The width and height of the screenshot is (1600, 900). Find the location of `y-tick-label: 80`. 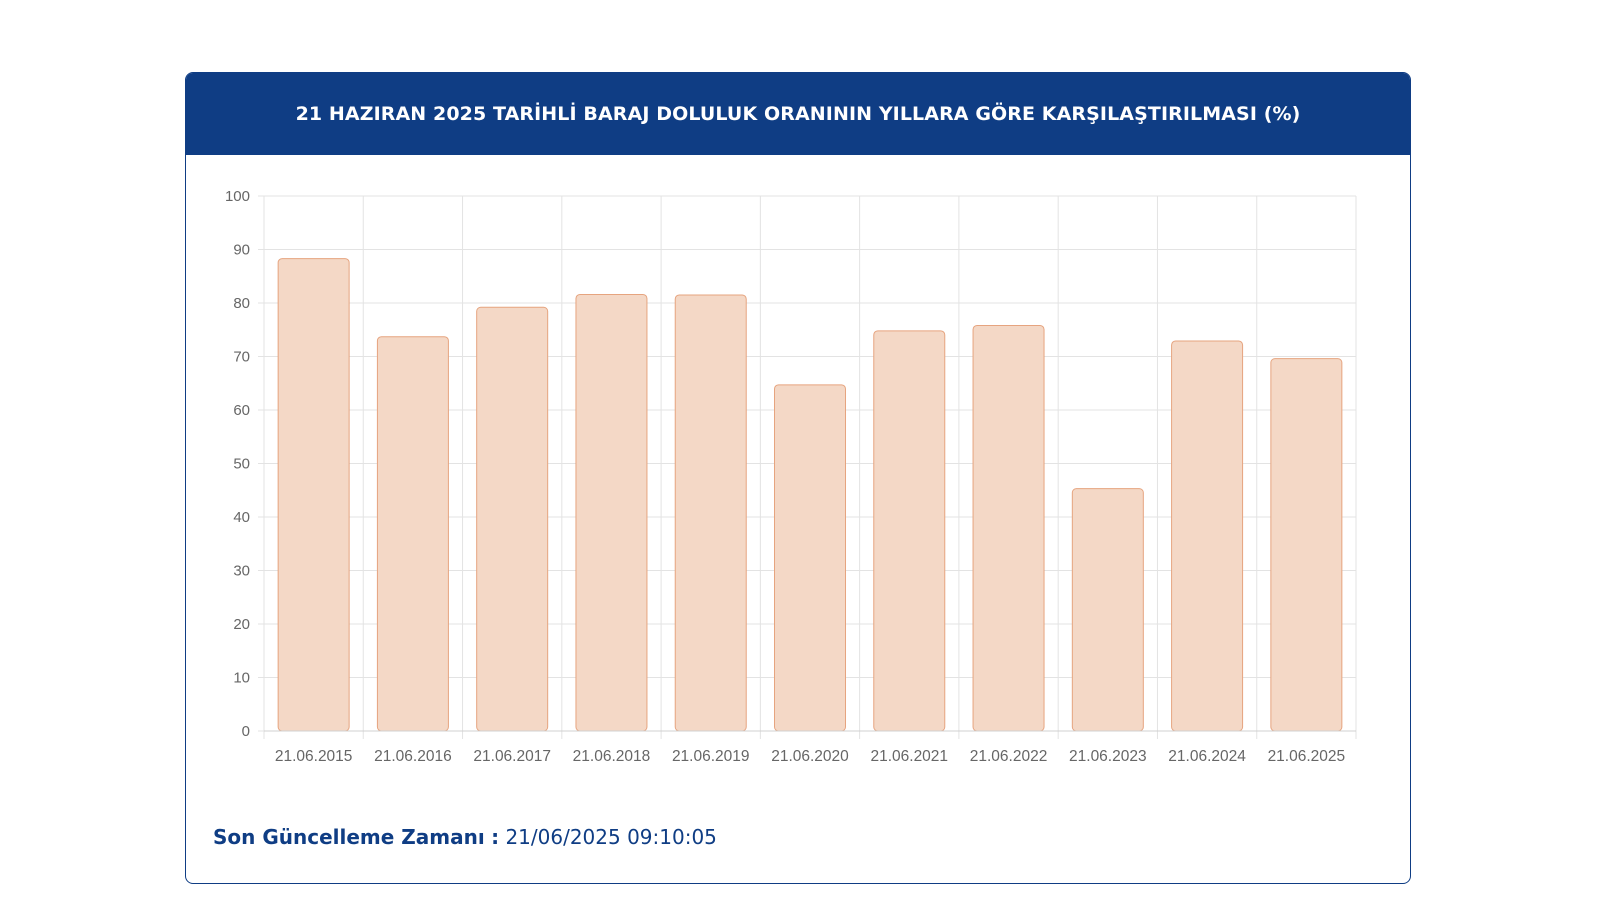

y-tick-label: 80 is located at coordinates (241, 303).